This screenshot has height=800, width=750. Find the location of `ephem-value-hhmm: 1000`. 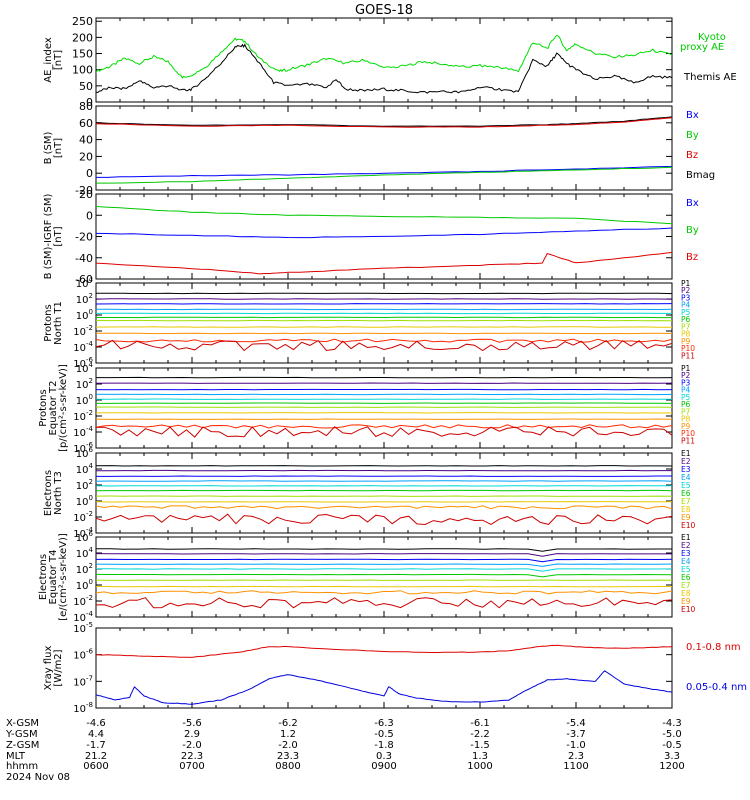

ephem-value-hhmm: 1000 is located at coordinates (479, 766).